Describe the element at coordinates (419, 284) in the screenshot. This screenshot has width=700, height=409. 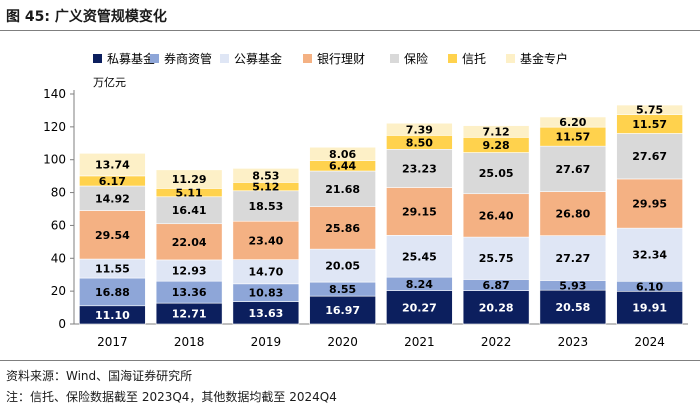
I see `bar-value-label: 8.24` at that location.